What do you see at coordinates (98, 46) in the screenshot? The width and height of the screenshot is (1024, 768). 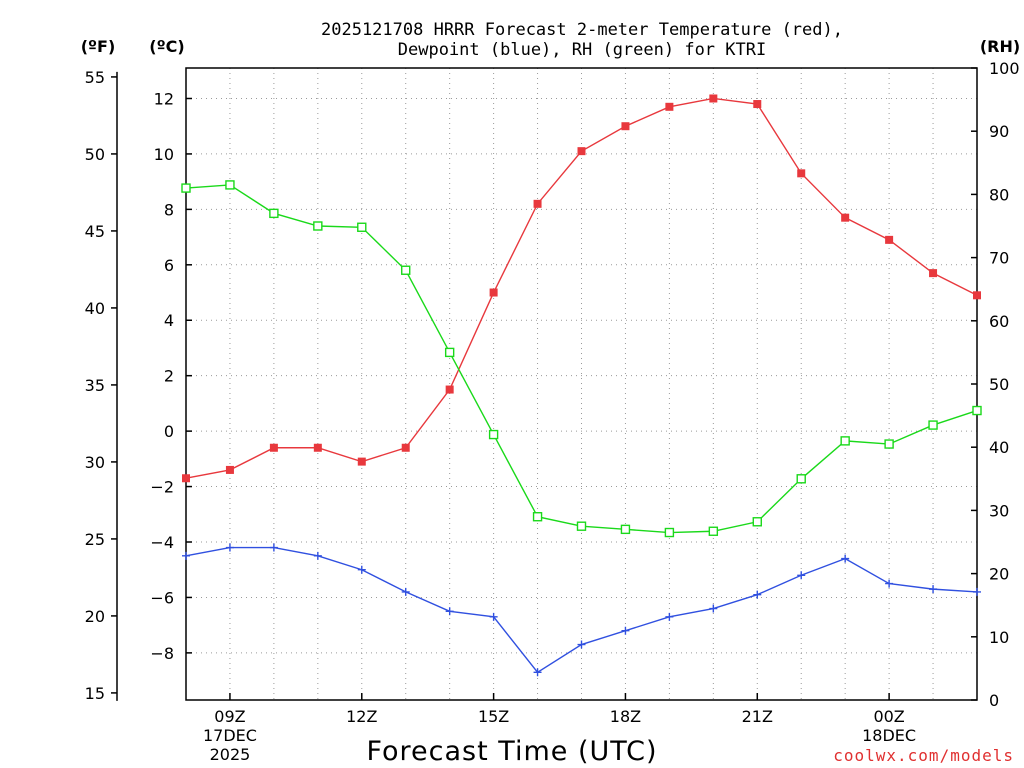 I see `fahrenheit-unit-label: (ºF)` at bounding box center [98, 46].